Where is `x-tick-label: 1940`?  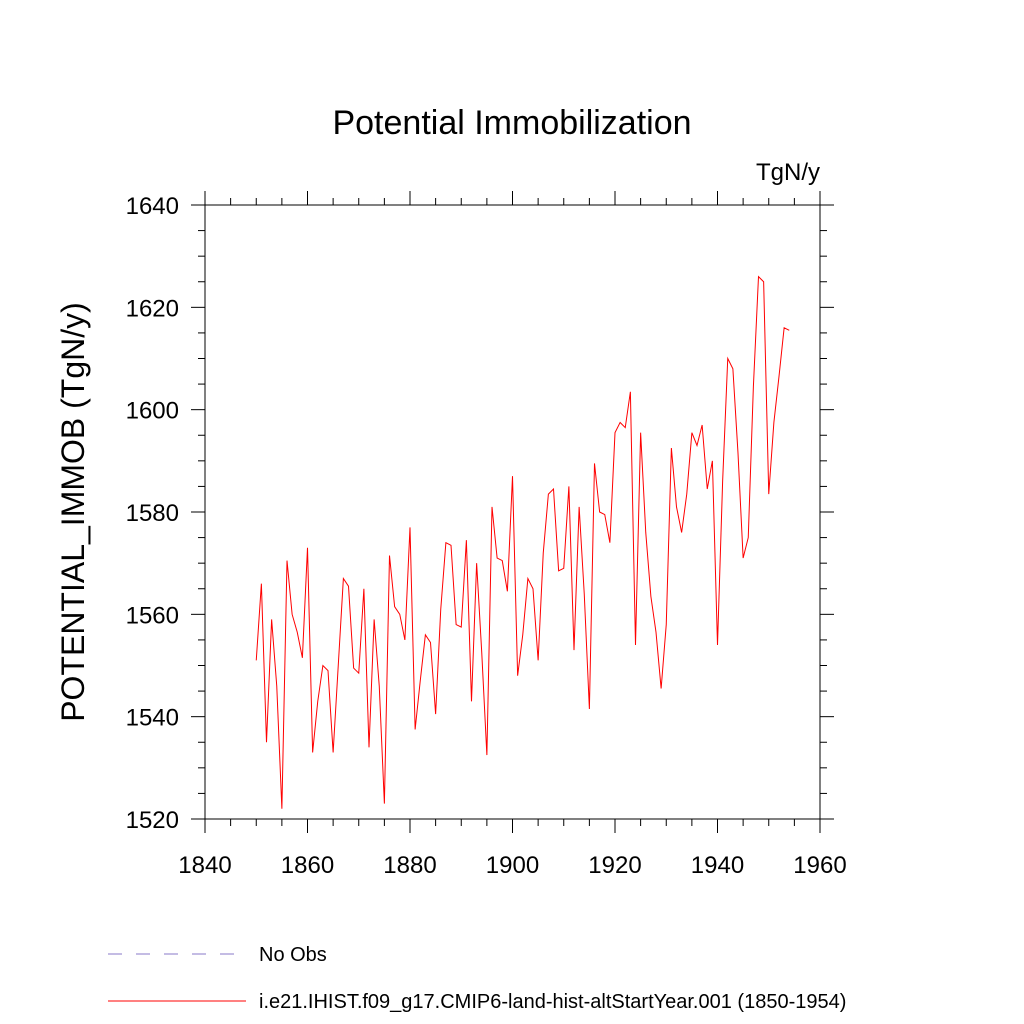
x-tick-label: 1940 is located at coordinates (717, 865).